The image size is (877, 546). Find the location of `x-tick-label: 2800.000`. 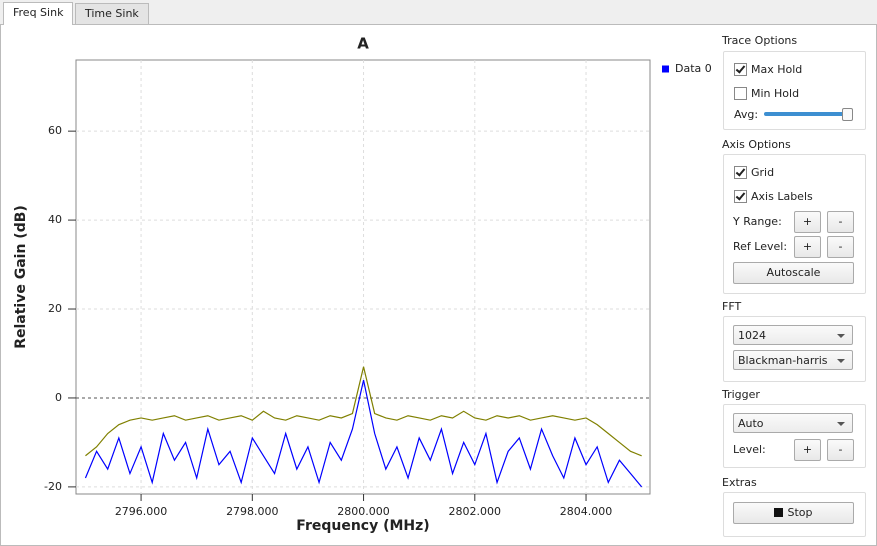

x-tick-label: 2800.000 is located at coordinates (363, 511).